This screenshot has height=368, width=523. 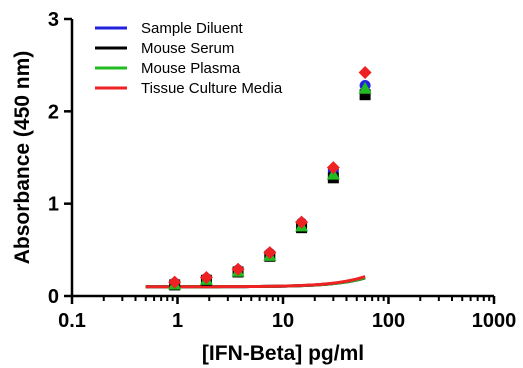 What do you see at coordinates (53, 297) in the screenshot?
I see `y-tick-label: 0` at bounding box center [53, 297].